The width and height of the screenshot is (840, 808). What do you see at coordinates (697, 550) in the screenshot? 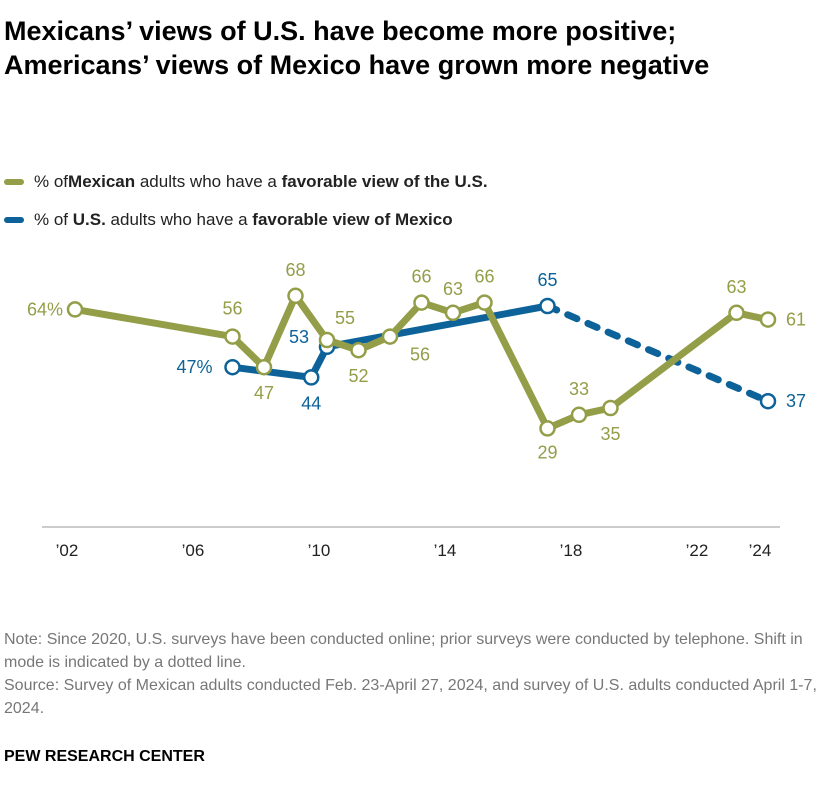
I see `x-tick-label: ’22` at bounding box center [697, 550].